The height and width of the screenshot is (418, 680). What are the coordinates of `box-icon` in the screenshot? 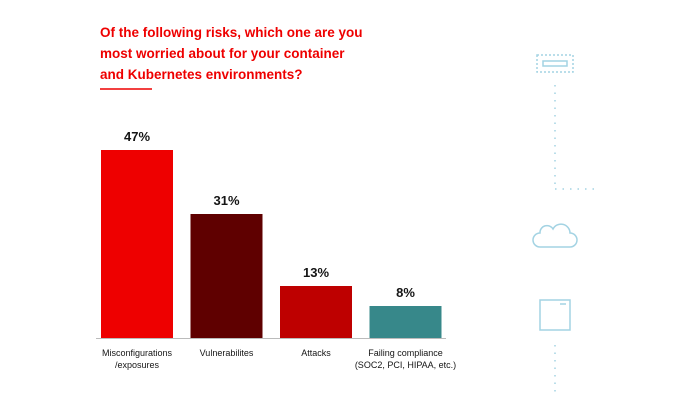 It's located at (555, 315).